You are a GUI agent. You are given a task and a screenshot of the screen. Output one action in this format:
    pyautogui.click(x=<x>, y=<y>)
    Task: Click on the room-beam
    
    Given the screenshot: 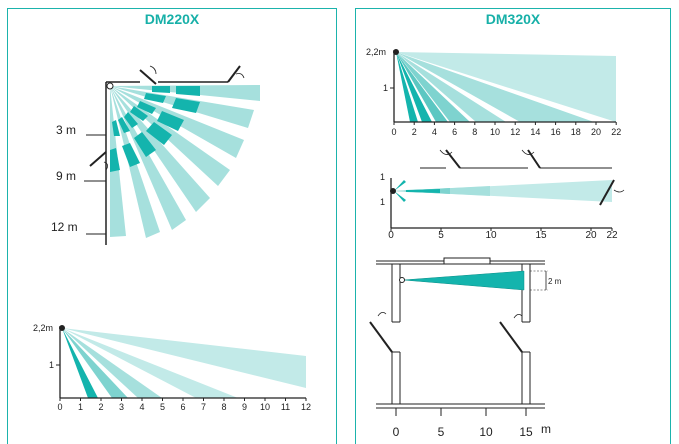 What is the action you would take?
    pyautogui.click(x=463, y=280)
    